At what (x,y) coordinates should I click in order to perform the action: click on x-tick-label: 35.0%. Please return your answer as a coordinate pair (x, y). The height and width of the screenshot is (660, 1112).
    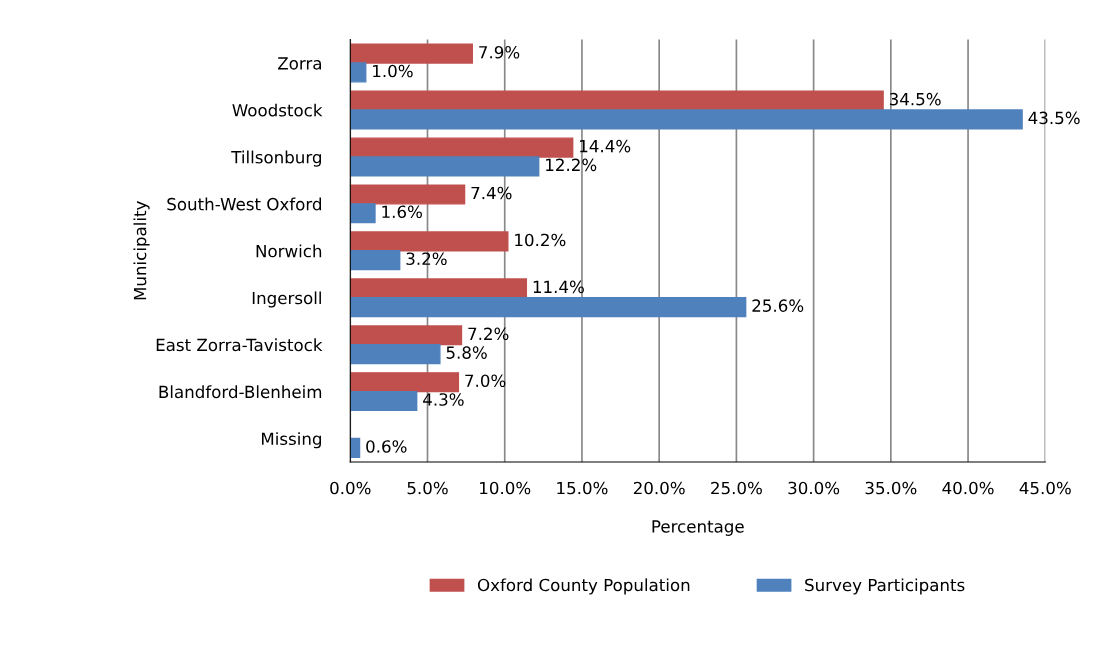
    Looking at the image, I should click on (891, 488).